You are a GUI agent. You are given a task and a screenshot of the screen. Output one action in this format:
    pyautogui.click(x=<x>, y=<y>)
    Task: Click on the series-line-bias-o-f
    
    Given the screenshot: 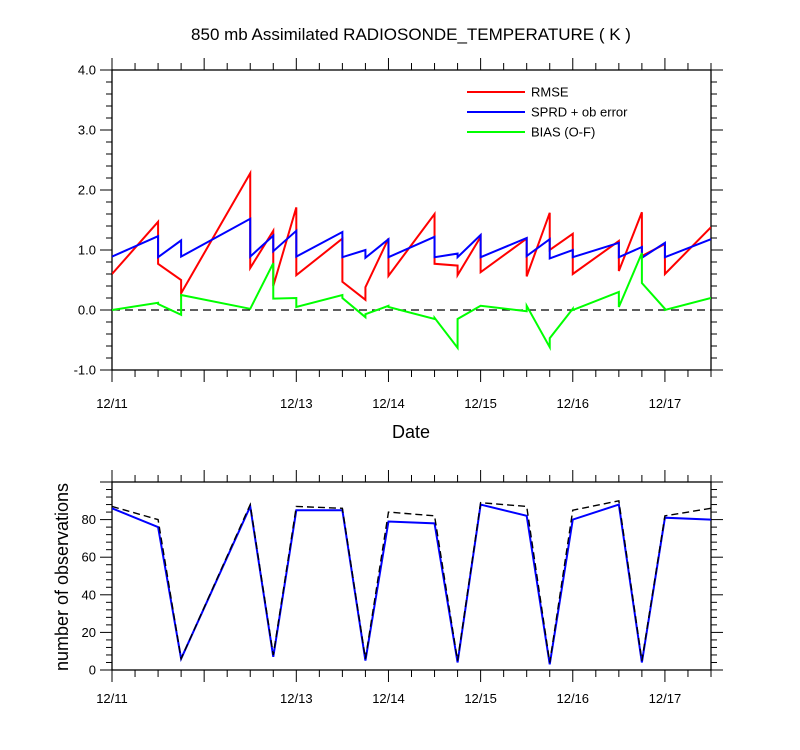 What is the action you would take?
    pyautogui.click(x=411, y=302)
    